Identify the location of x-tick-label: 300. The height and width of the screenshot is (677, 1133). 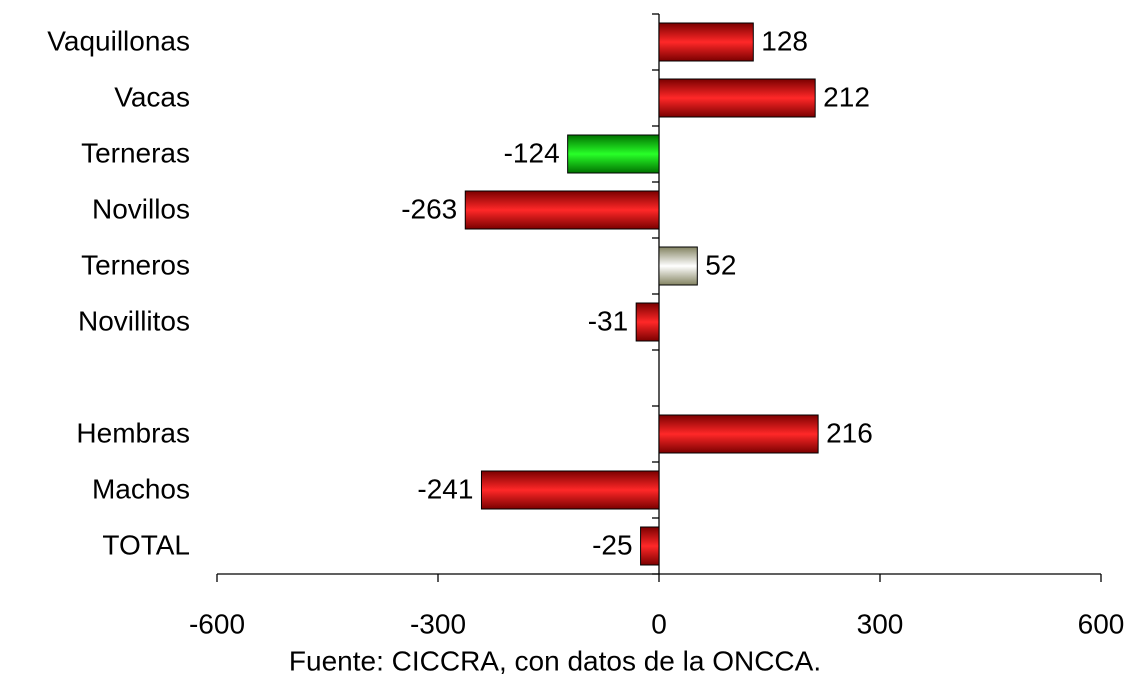
(880, 623).